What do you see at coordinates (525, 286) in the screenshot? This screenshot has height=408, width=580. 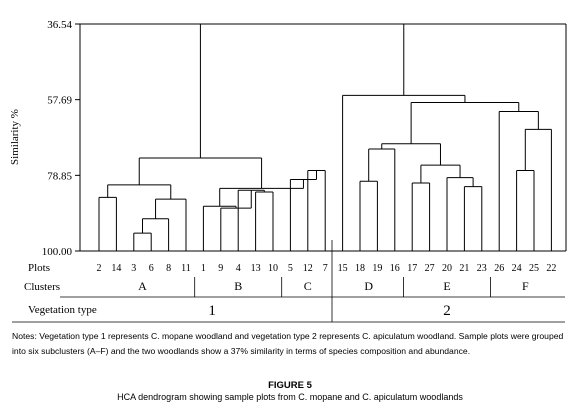 I see `cluster-label: F` at bounding box center [525, 286].